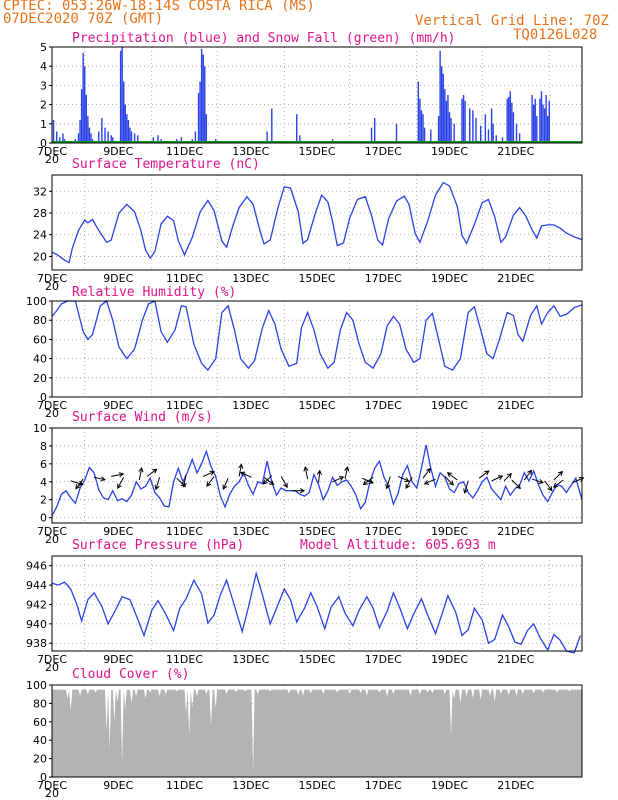  I want to click on ytick-label: 946, so click(36, 566).